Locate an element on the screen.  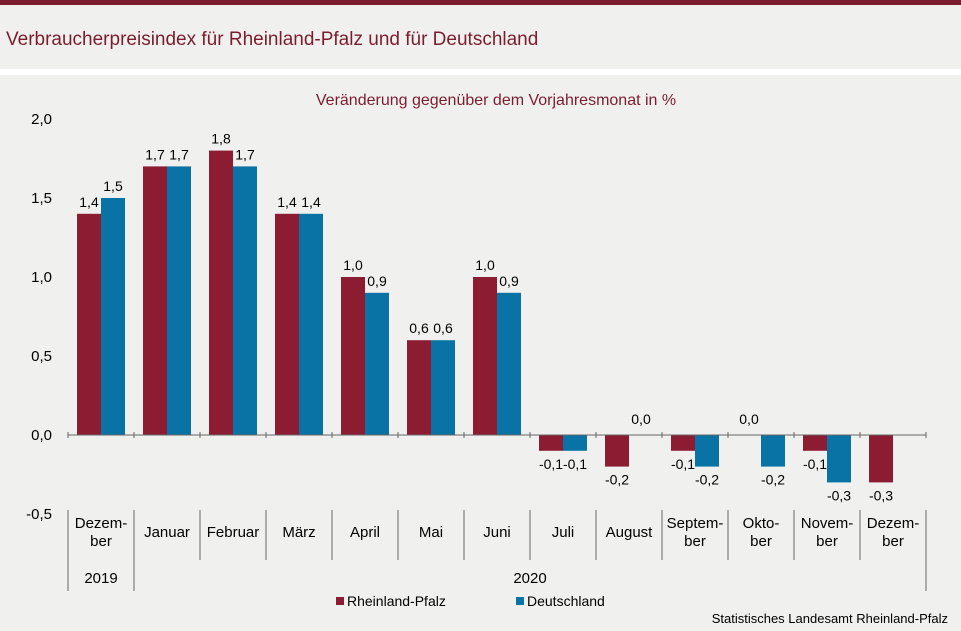
source-note: Statistisches Landesamt Rheinland-Pfalz is located at coordinates (830, 618).